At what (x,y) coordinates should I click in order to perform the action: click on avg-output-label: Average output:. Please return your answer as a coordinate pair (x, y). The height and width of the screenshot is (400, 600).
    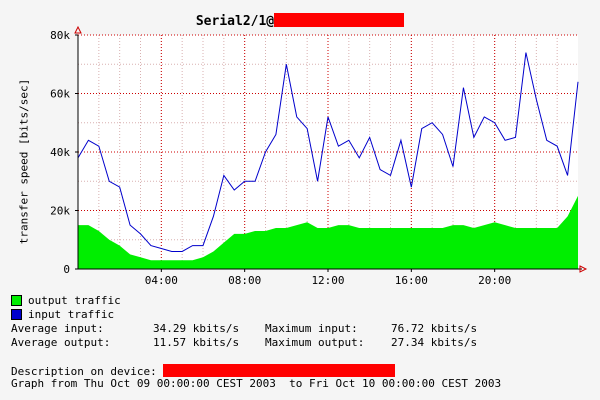
    Looking at the image, I should click on (61, 342).